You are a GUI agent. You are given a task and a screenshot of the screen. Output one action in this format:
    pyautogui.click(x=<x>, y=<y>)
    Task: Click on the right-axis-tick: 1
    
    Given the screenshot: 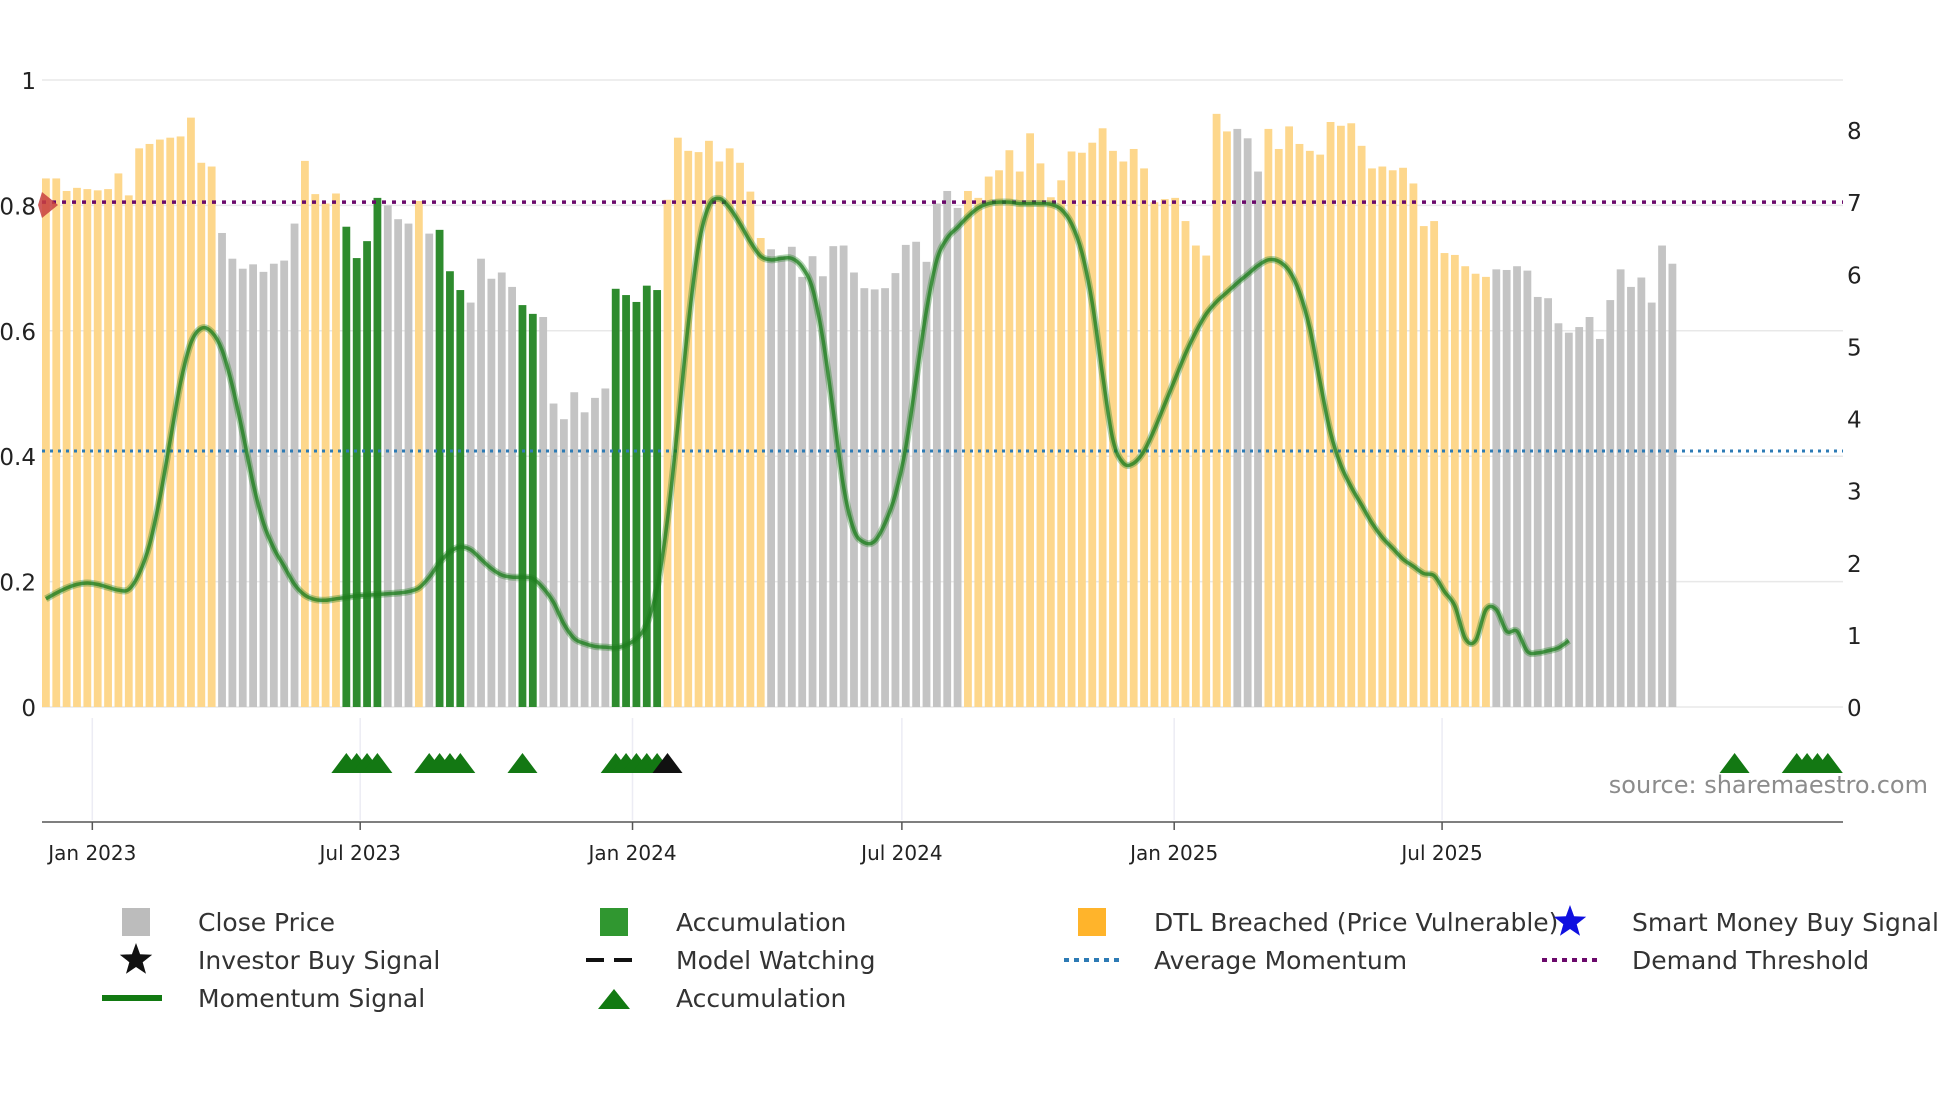 What is the action you would take?
    pyautogui.click(x=1854, y=637)
    